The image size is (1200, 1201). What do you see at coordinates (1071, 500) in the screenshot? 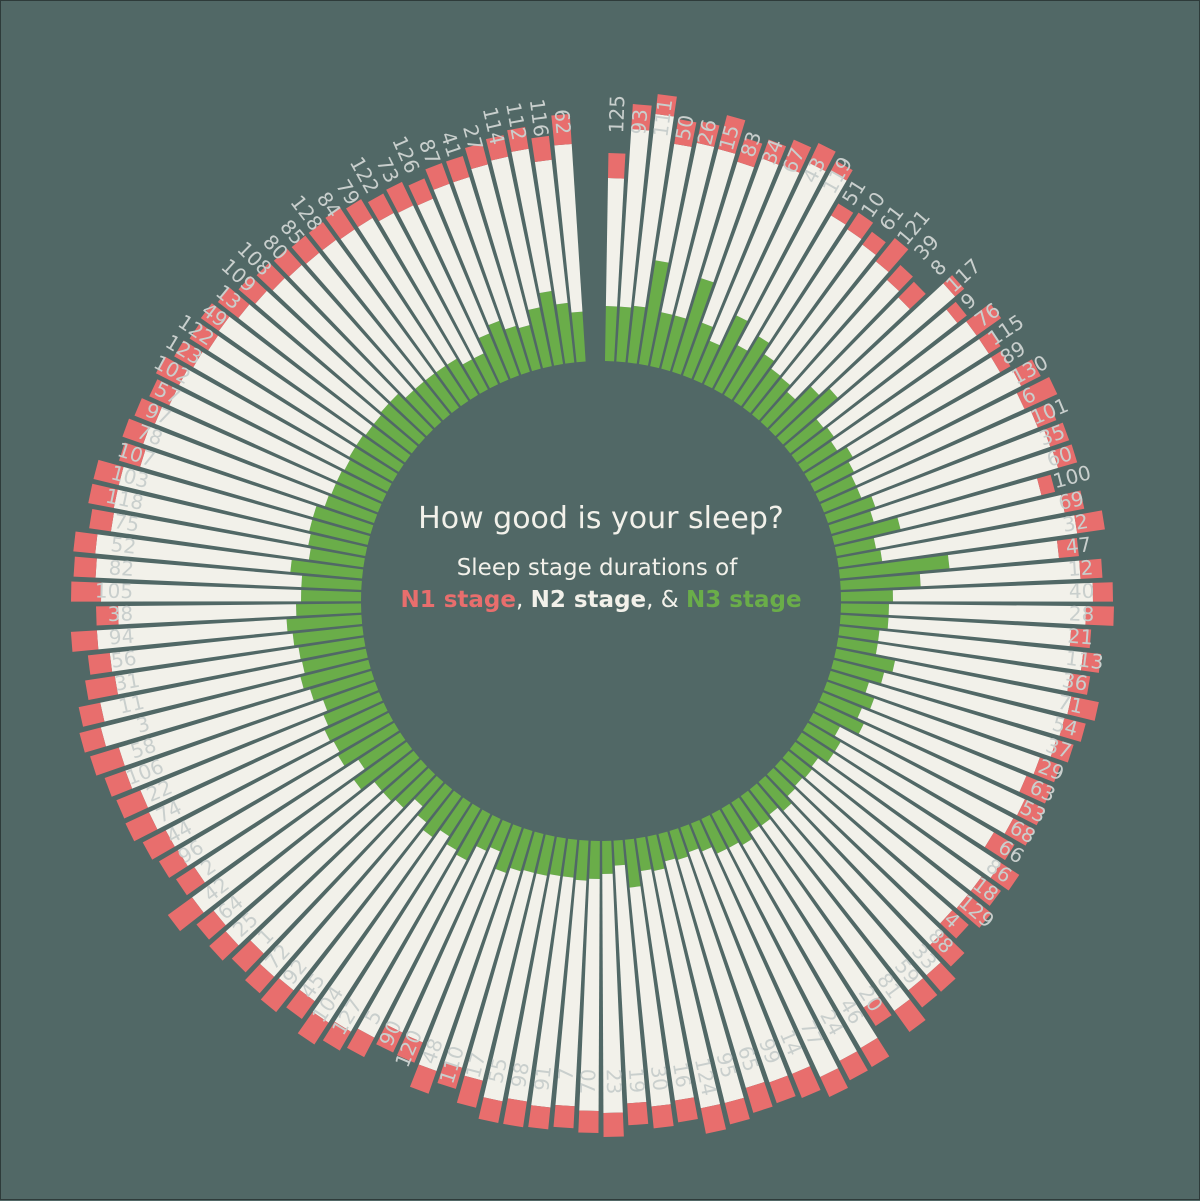
I see `category-label: 69` at bounding box center [1071, 500].